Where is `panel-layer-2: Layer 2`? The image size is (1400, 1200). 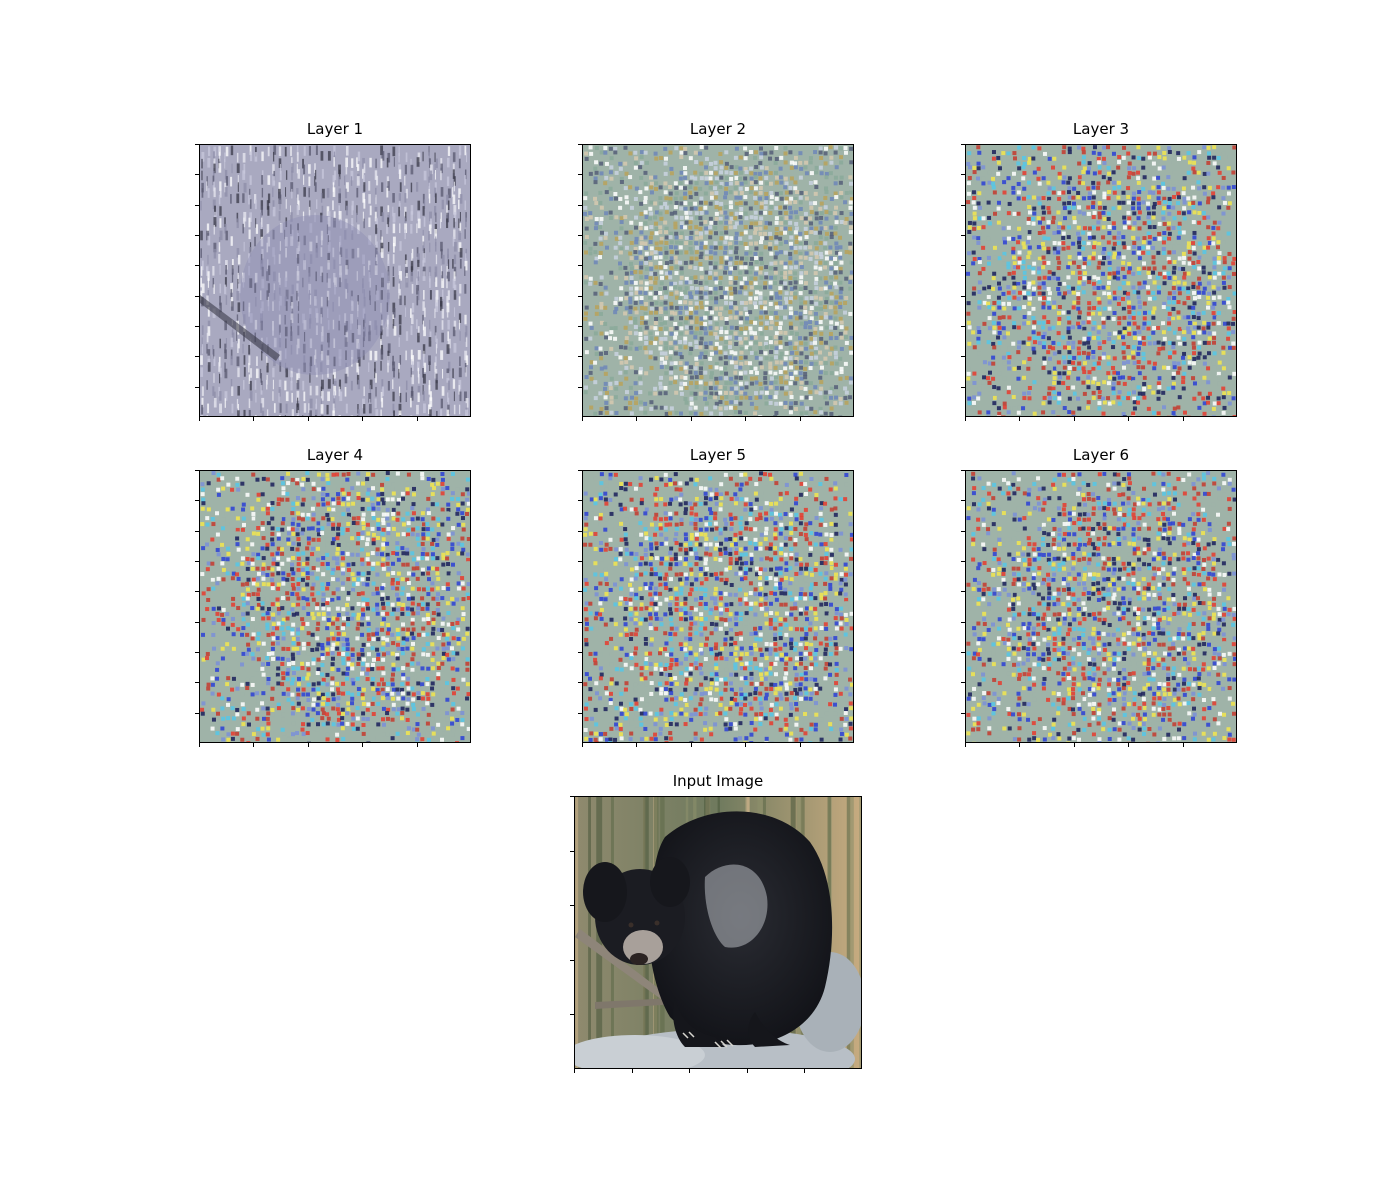
panel-layer-2: Layer 2 is located at coordinates (718, 268).